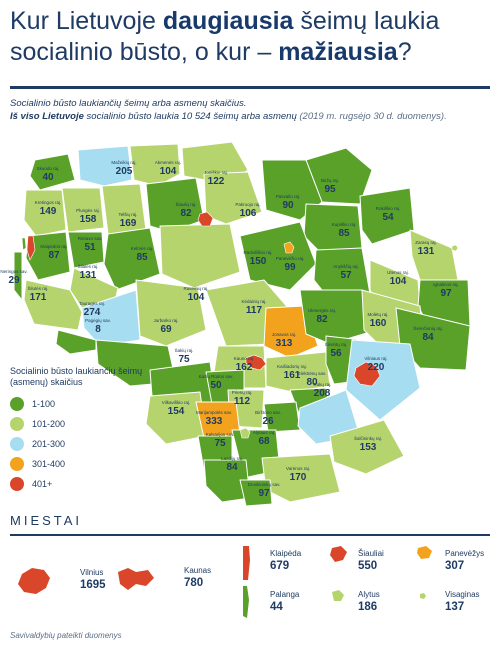 This screenshot has height=649, width=500. What do you see at coordinates (48, 202) in the screenshot?
I see `region-name-label: Kretingos raj.` at bounding box center [48, 202].